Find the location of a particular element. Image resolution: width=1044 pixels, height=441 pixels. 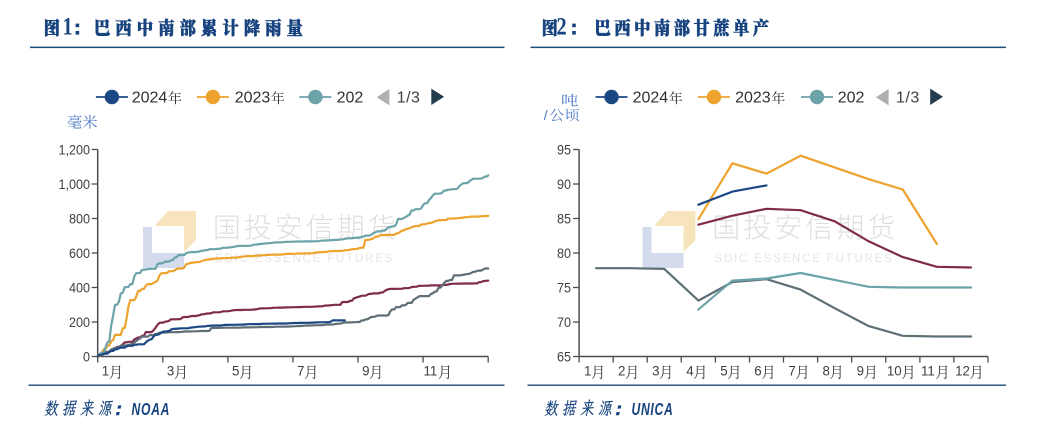

svg-text: 70 is located at coordinates (564, 322).